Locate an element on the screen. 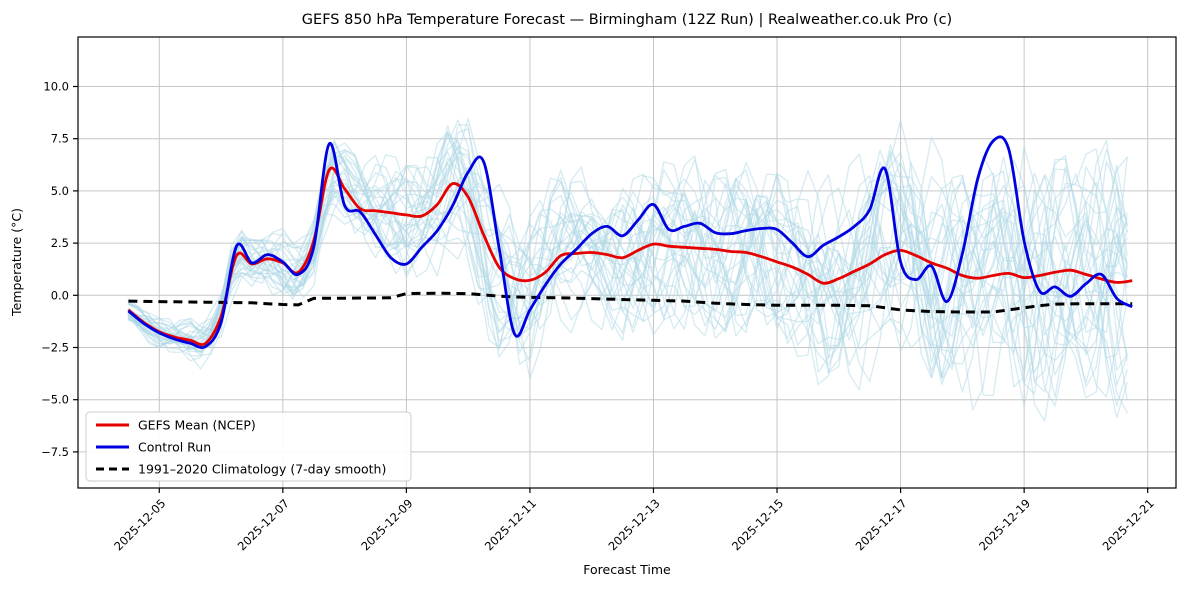  y-tick-label: 5.0 is located at coordinates (60, 191).